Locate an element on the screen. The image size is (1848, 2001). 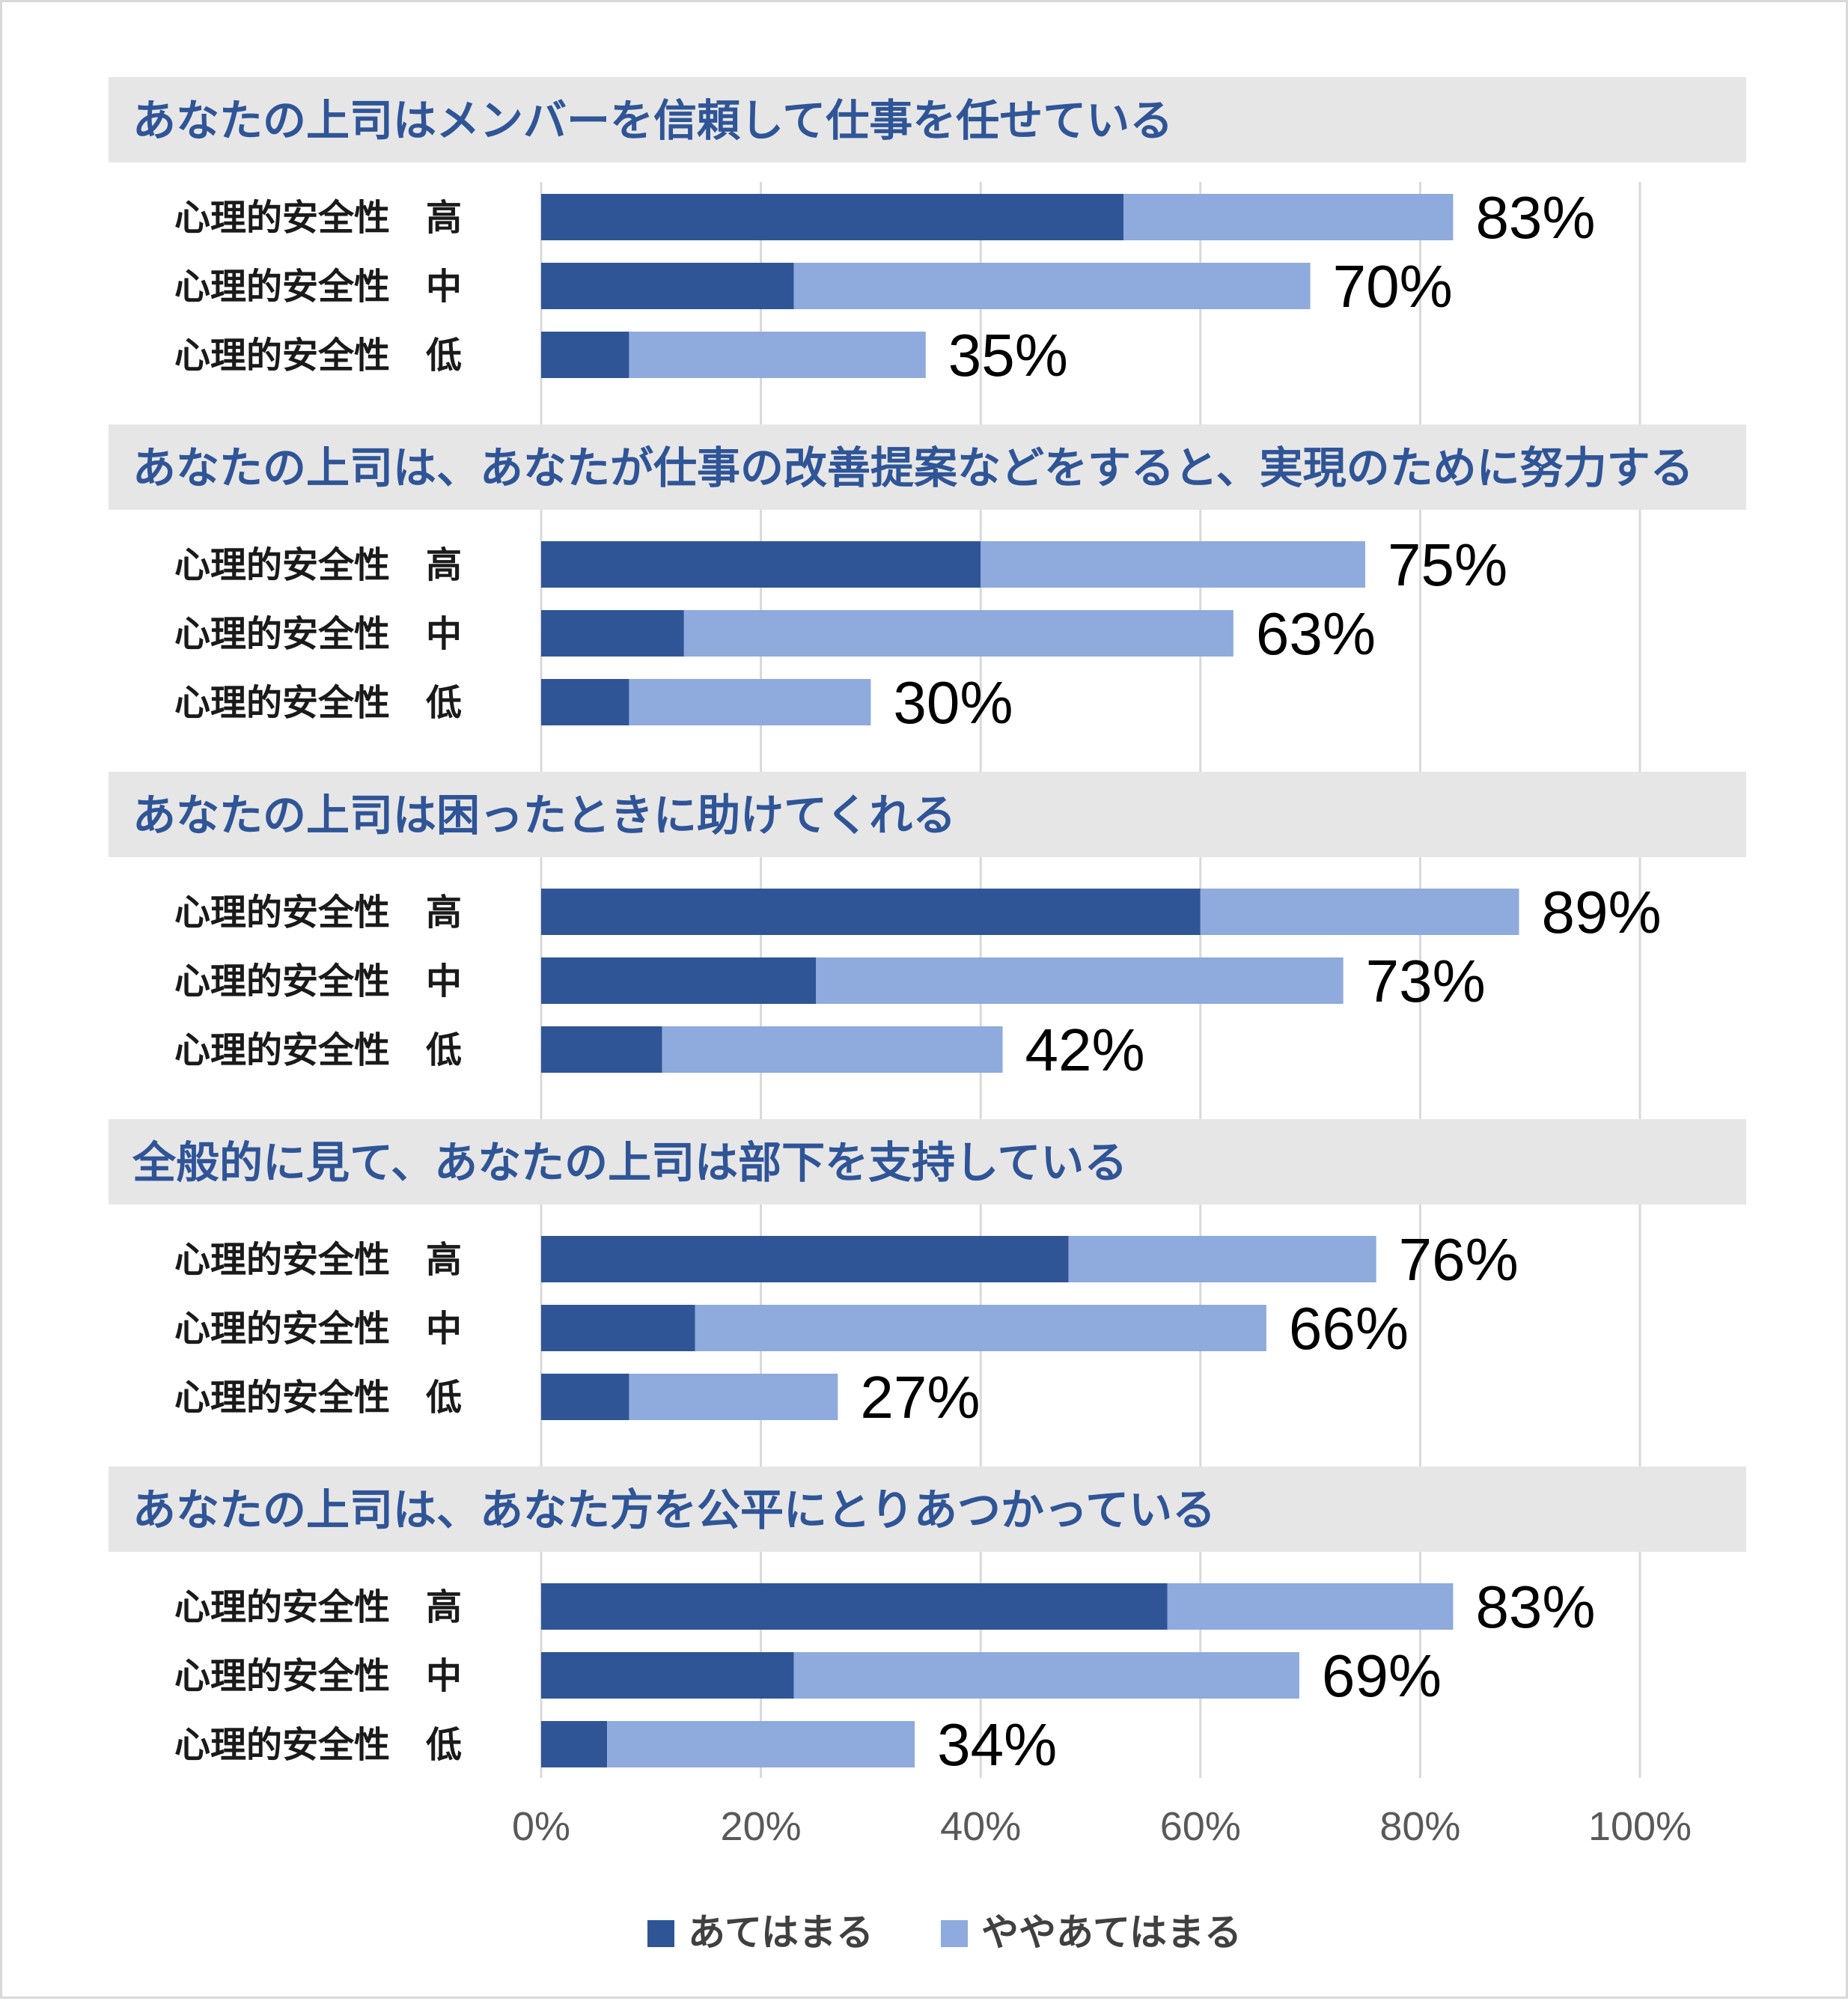
total-label: 76% is located at coordinates (1459, 1259).